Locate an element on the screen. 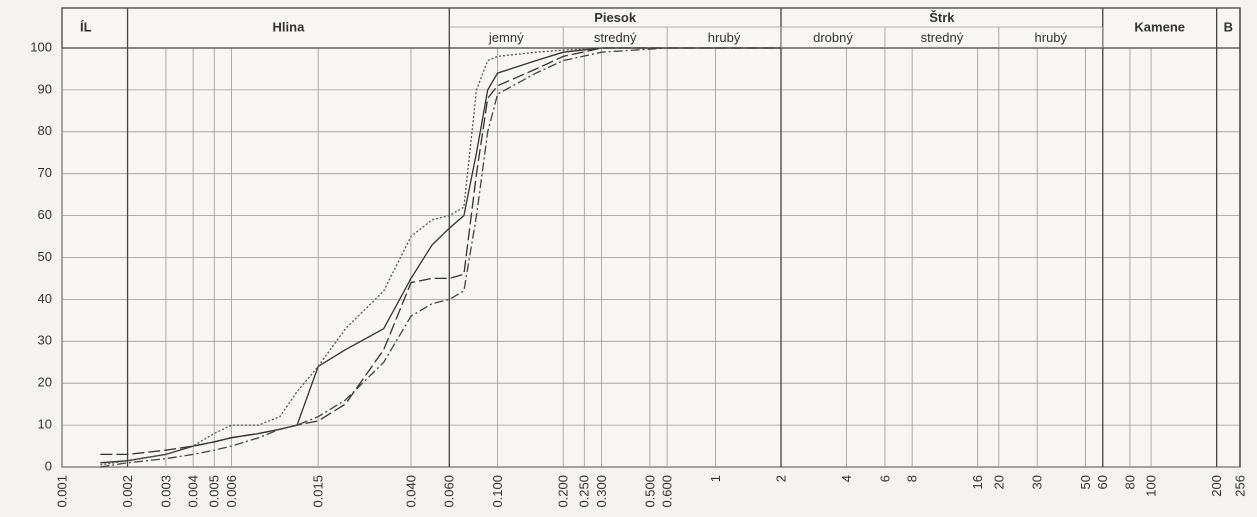 Image resolution: width=1257 pixels, height=517 pixels. x-tick-label: 60 is located at coordinates (1102, 482).